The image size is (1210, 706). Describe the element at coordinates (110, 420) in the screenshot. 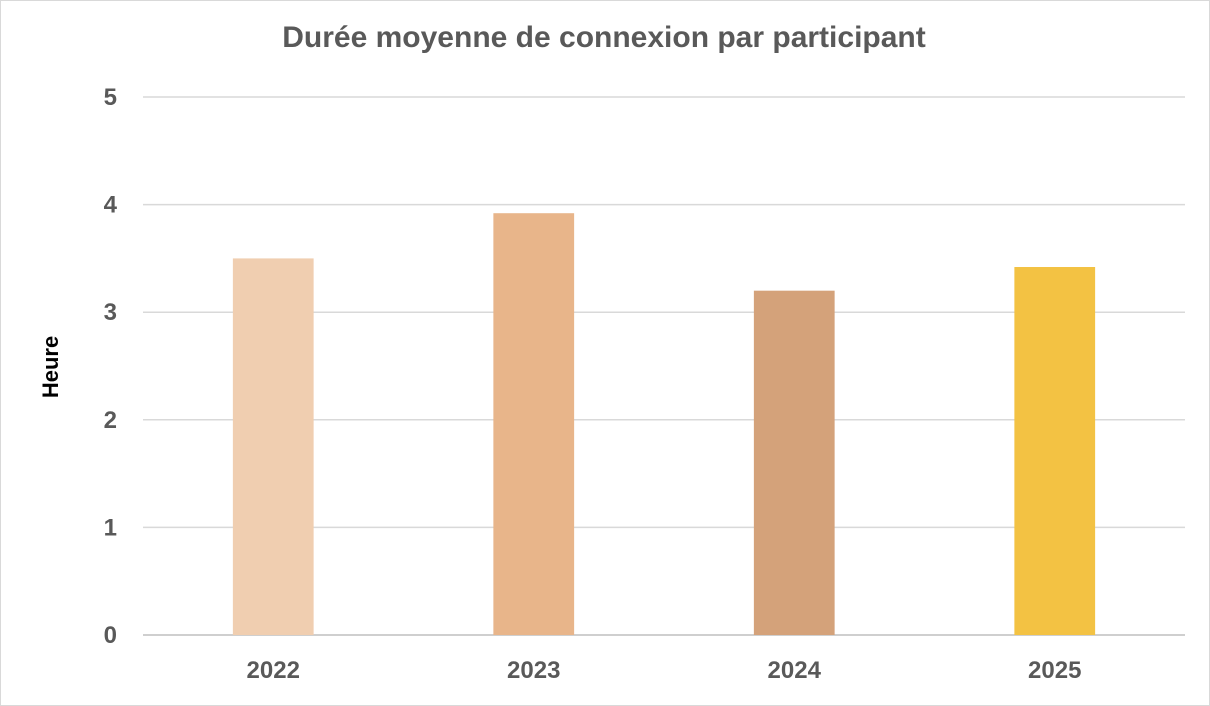

I see `y-tick-label: 2` at that location.